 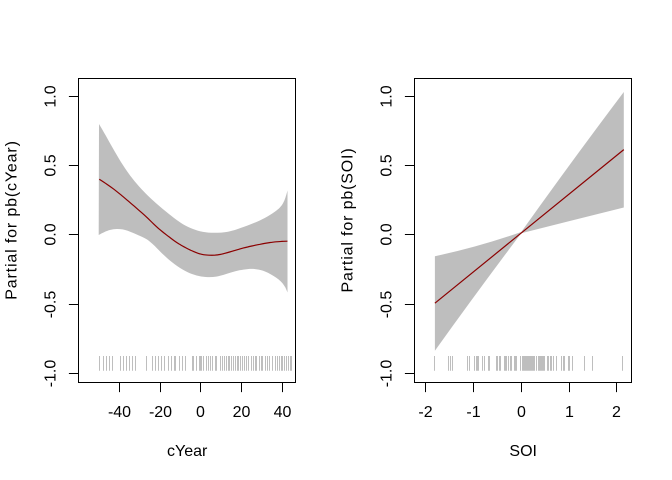 What do you see at coordinates (242, 412) in the screenshot?
I see `svg-text: 20` at bounding box center [242, 412].